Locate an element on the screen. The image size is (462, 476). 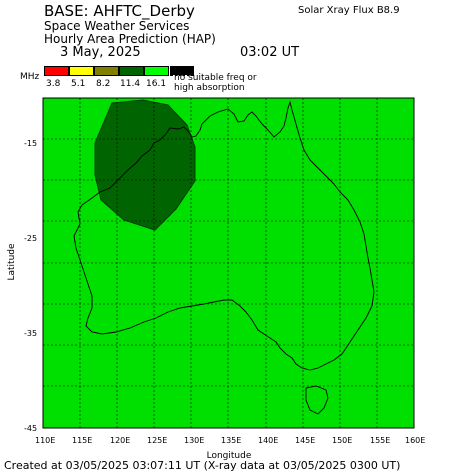
base-title: BASE: AHFTC_Derby is located at coordinates (119, 11).